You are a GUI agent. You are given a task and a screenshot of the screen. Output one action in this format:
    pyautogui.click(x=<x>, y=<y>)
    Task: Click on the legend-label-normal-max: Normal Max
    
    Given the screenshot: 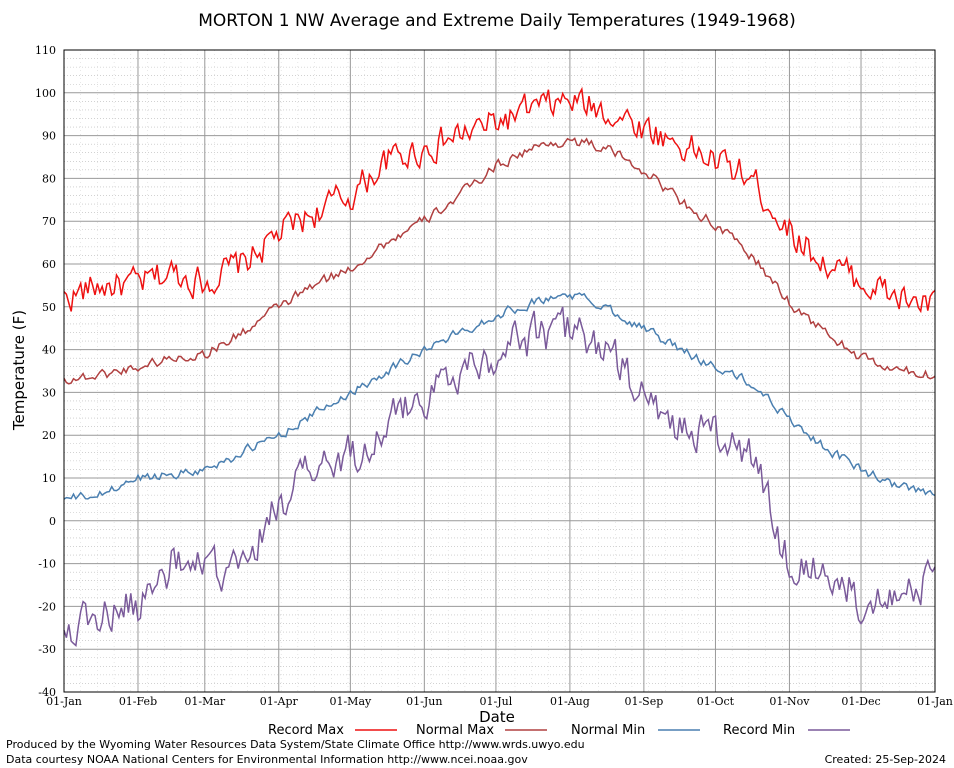 What is the action you would take?
    pyautogui.click(x=455, y=730)
    